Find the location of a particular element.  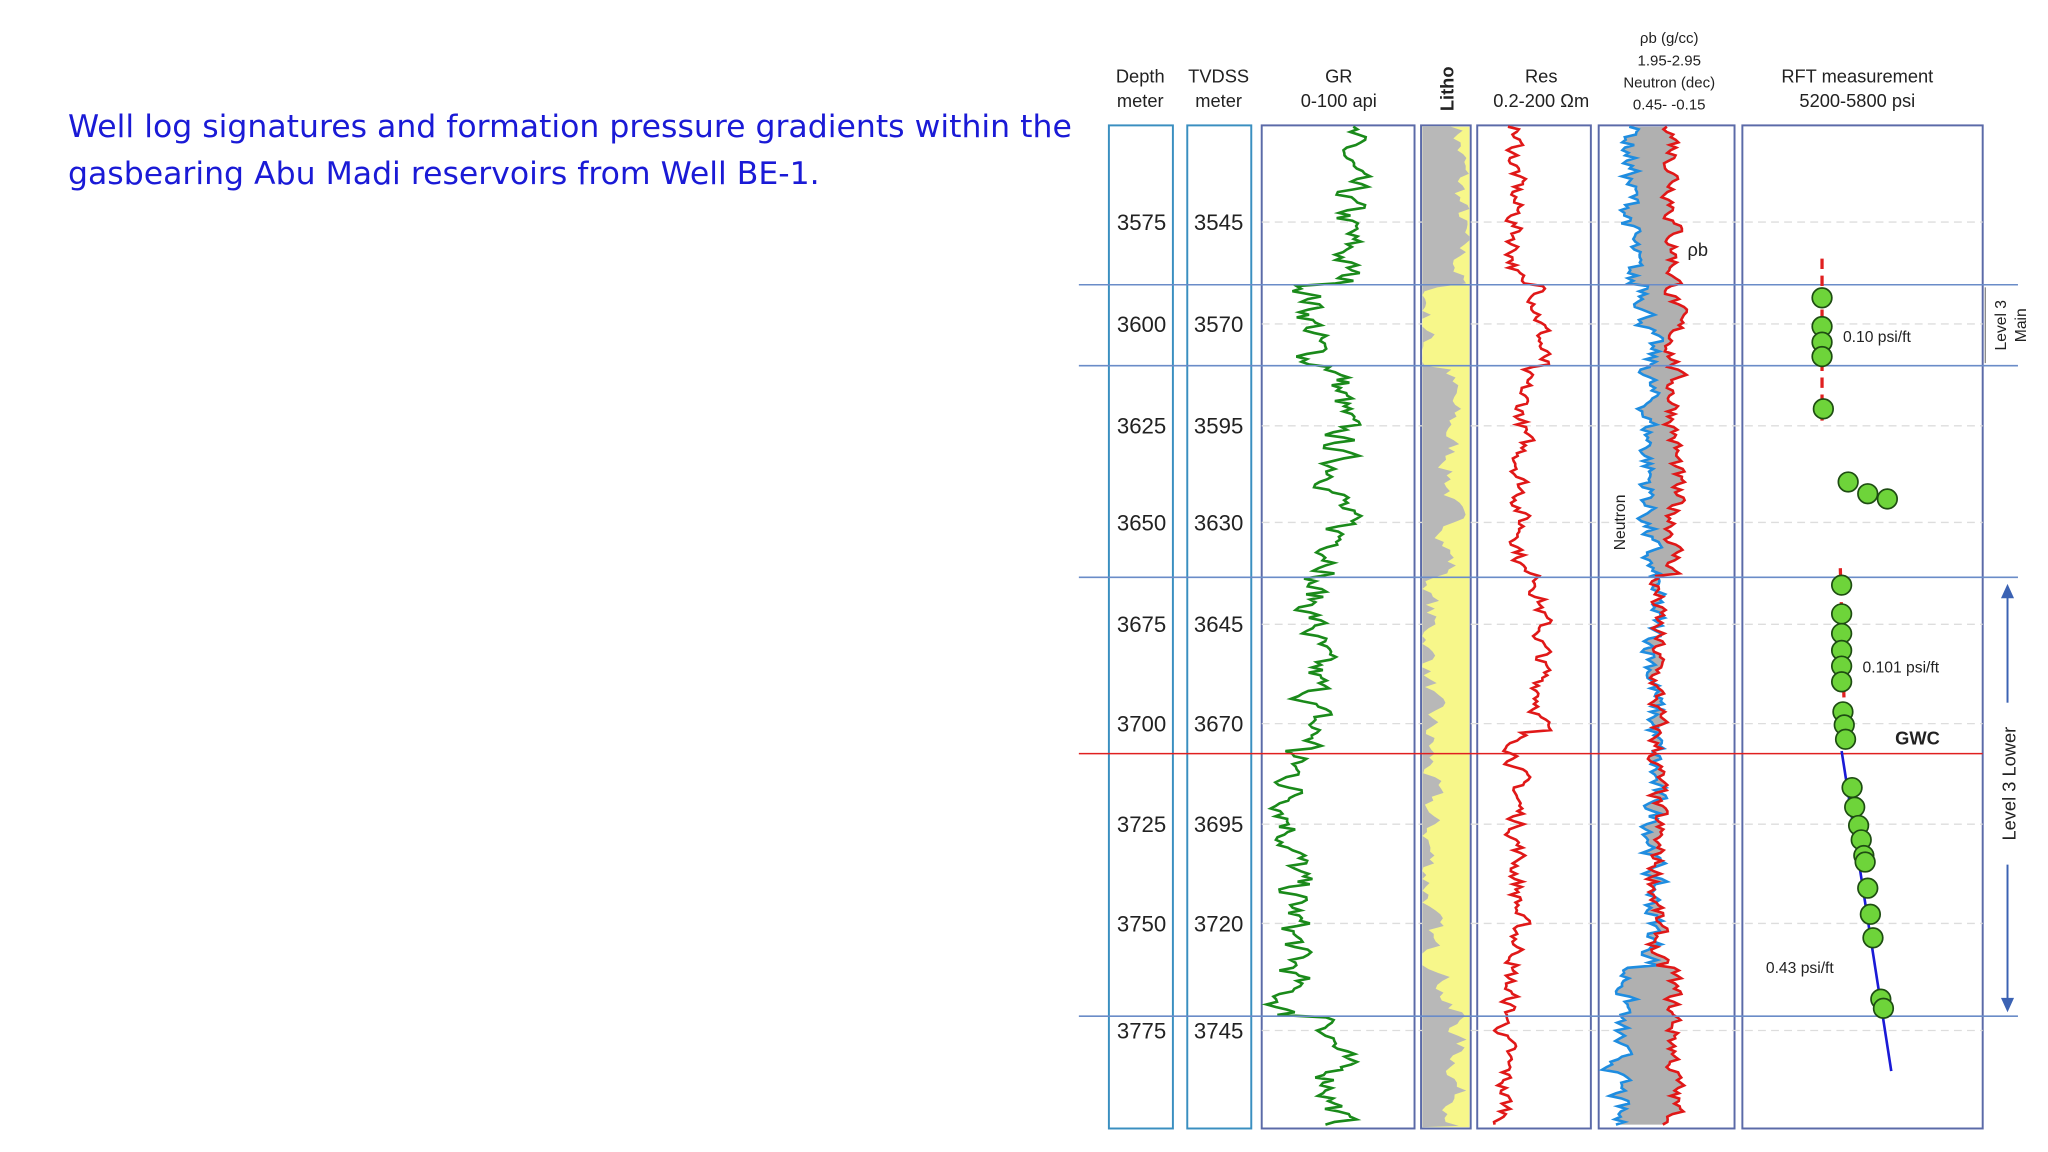

depth-track is located at coordinates (1140, 627).